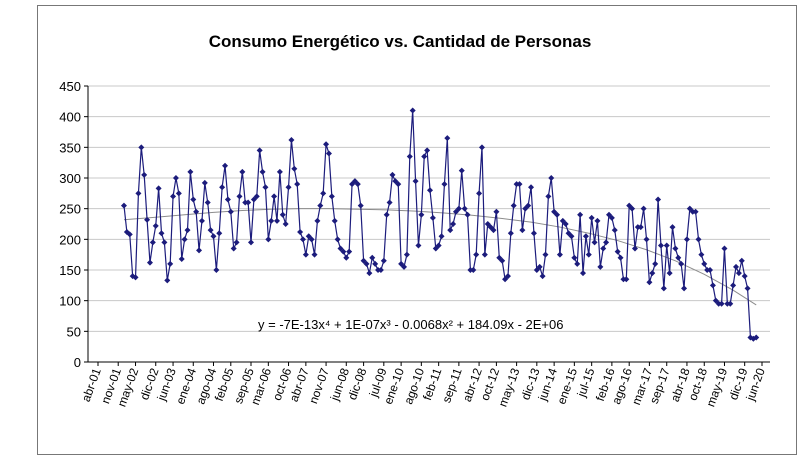 The image size is (804, 456). What do you see at coordinates (77, 362) in the screenshot?
I see `y-tick-label: 0` at bounding box center [77, 362].